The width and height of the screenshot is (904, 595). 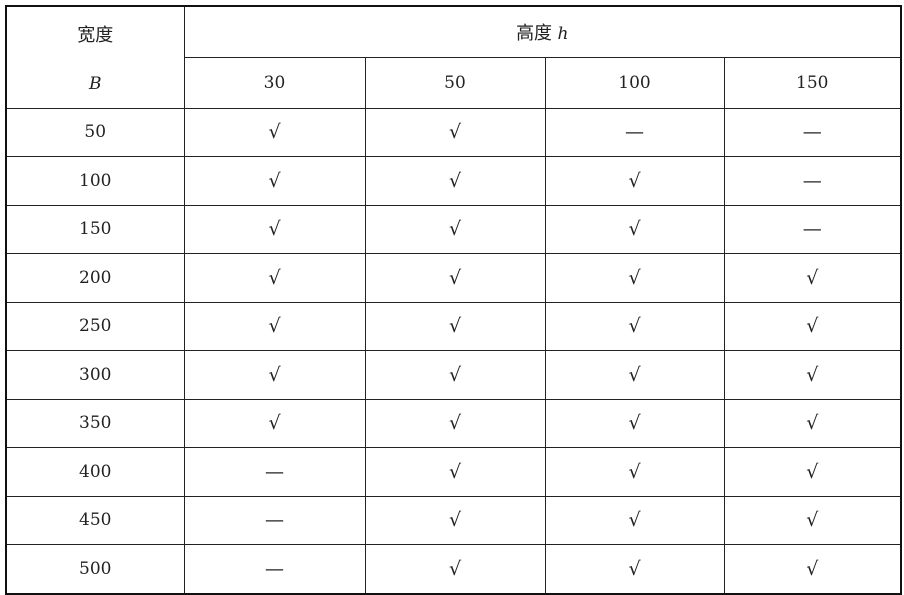 I want to click on table-row: 450— √ √ √, so click(x=453, y=520).